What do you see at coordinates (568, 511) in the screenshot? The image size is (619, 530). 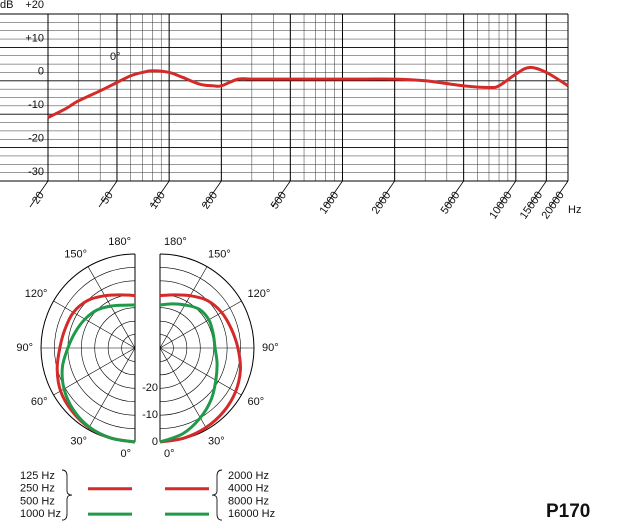 I see `model-name: P170` at bounding box center [568, 511].